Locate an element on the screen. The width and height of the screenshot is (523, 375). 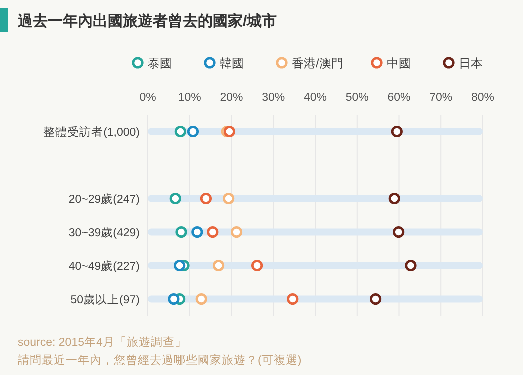
x-tick-label: 80% is located at coordinates (483, 98).